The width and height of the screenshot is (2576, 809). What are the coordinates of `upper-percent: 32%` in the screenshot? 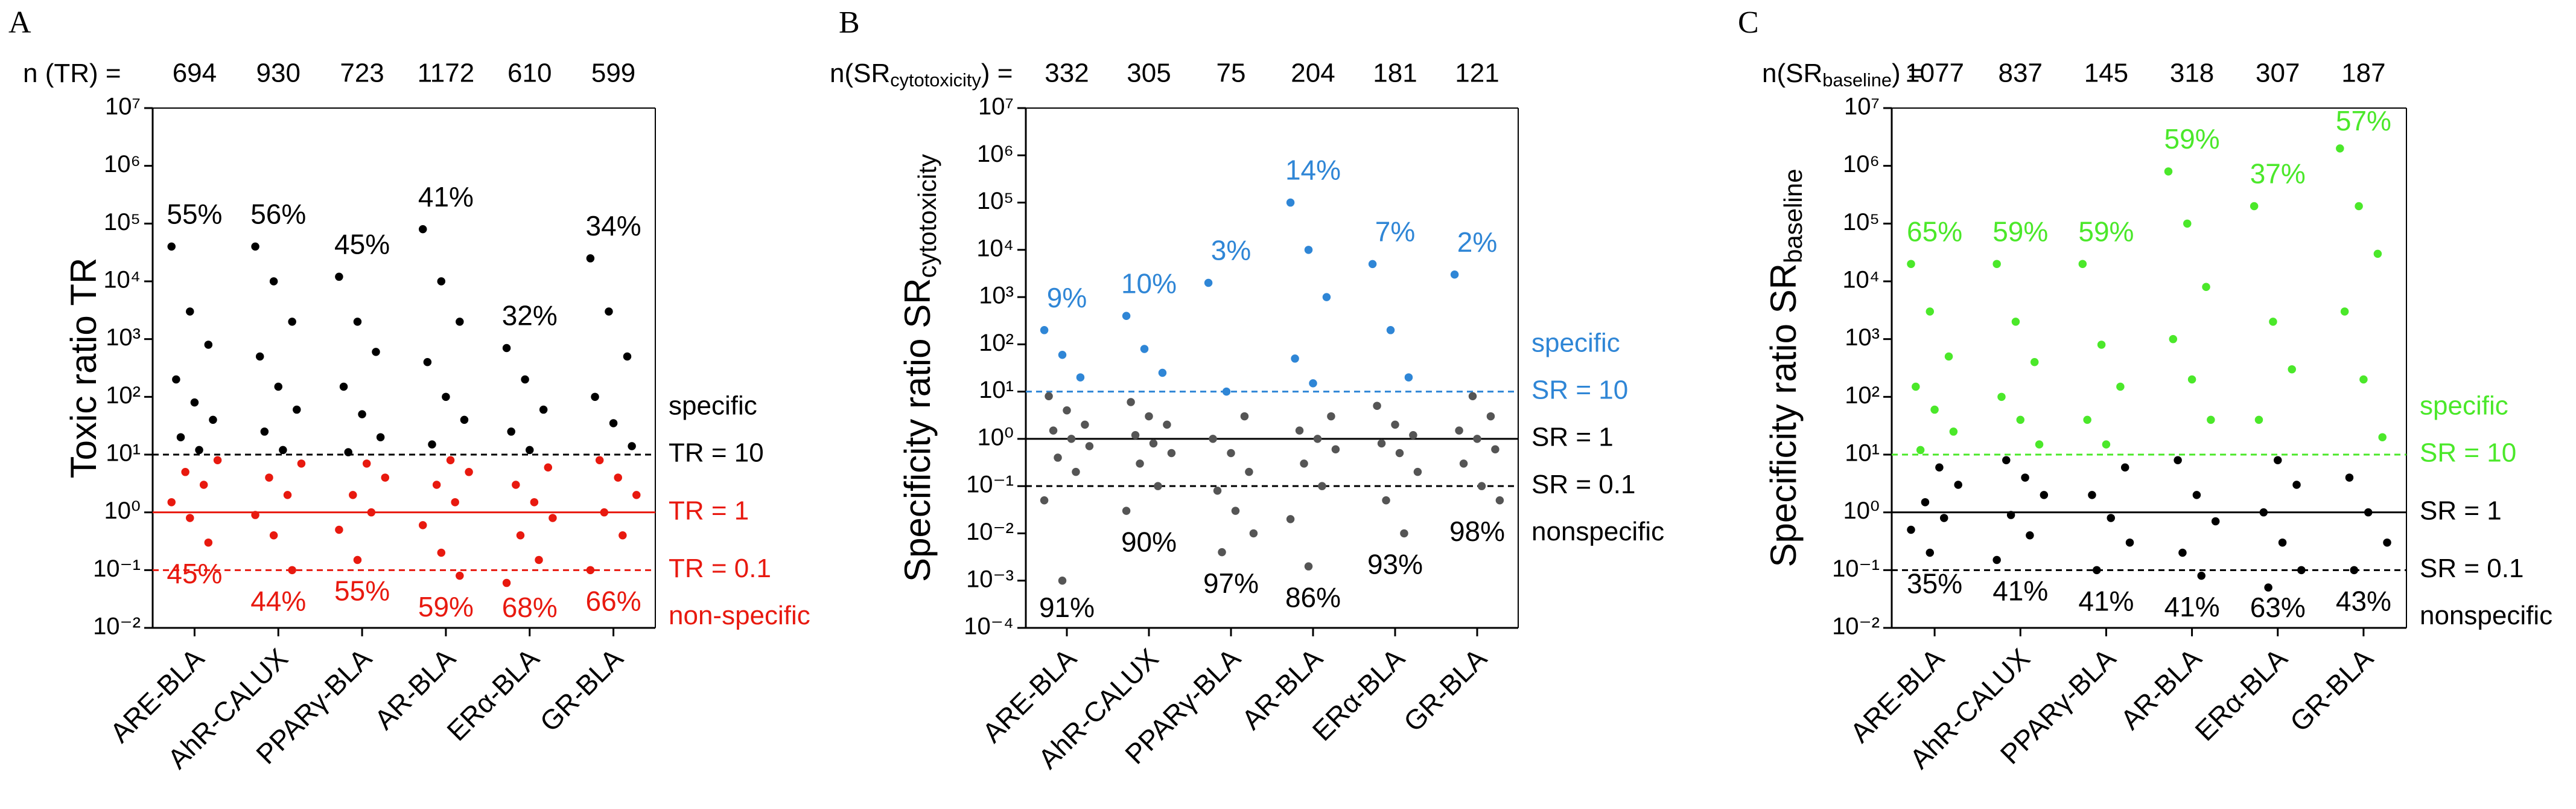 It's located at (530, 315).